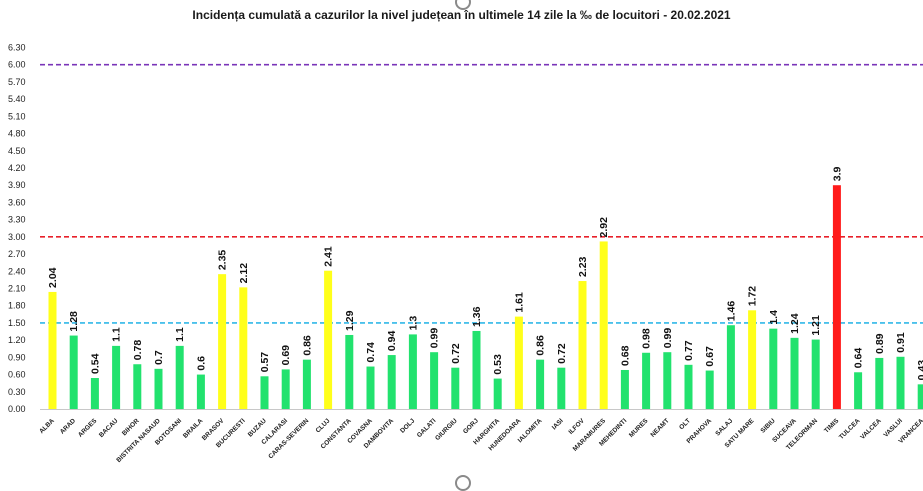 This screenshot has height=491, width=923. What do you see at coordinates (17, 168) in the screenshot?
I see `y-tick-label: 4.20` at bounding box center [17, 168].